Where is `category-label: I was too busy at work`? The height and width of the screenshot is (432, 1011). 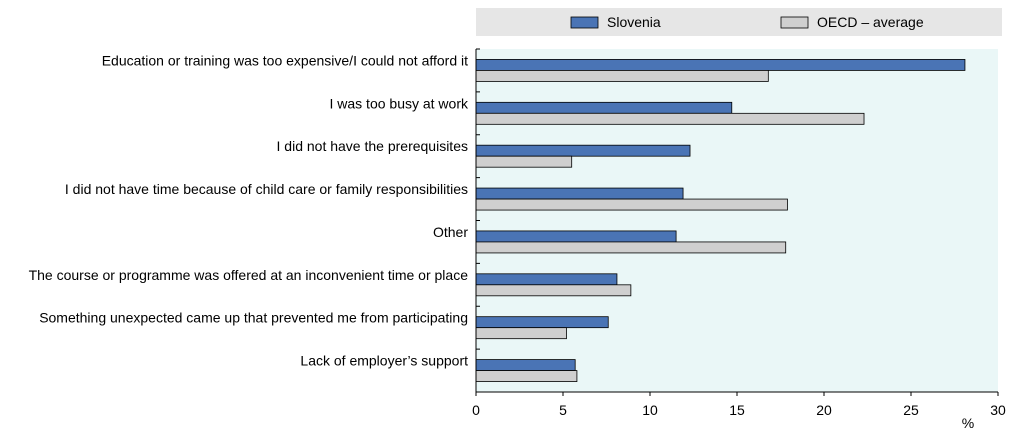 category-label: I was too busy at work is located at coordinates (399, 103).